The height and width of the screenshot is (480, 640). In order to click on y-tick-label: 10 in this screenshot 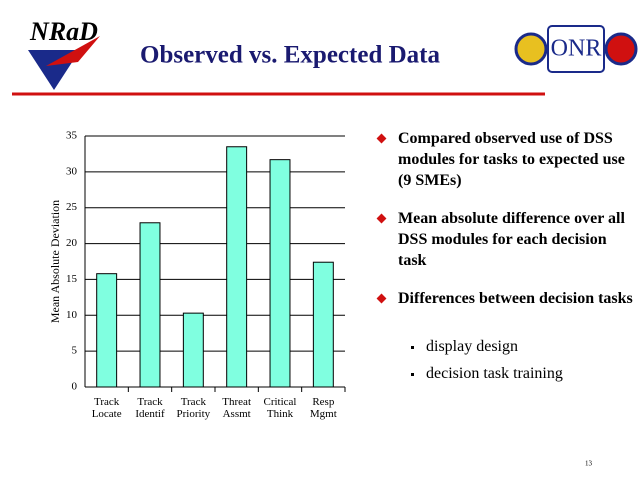, I will do `click(72, 315)`.